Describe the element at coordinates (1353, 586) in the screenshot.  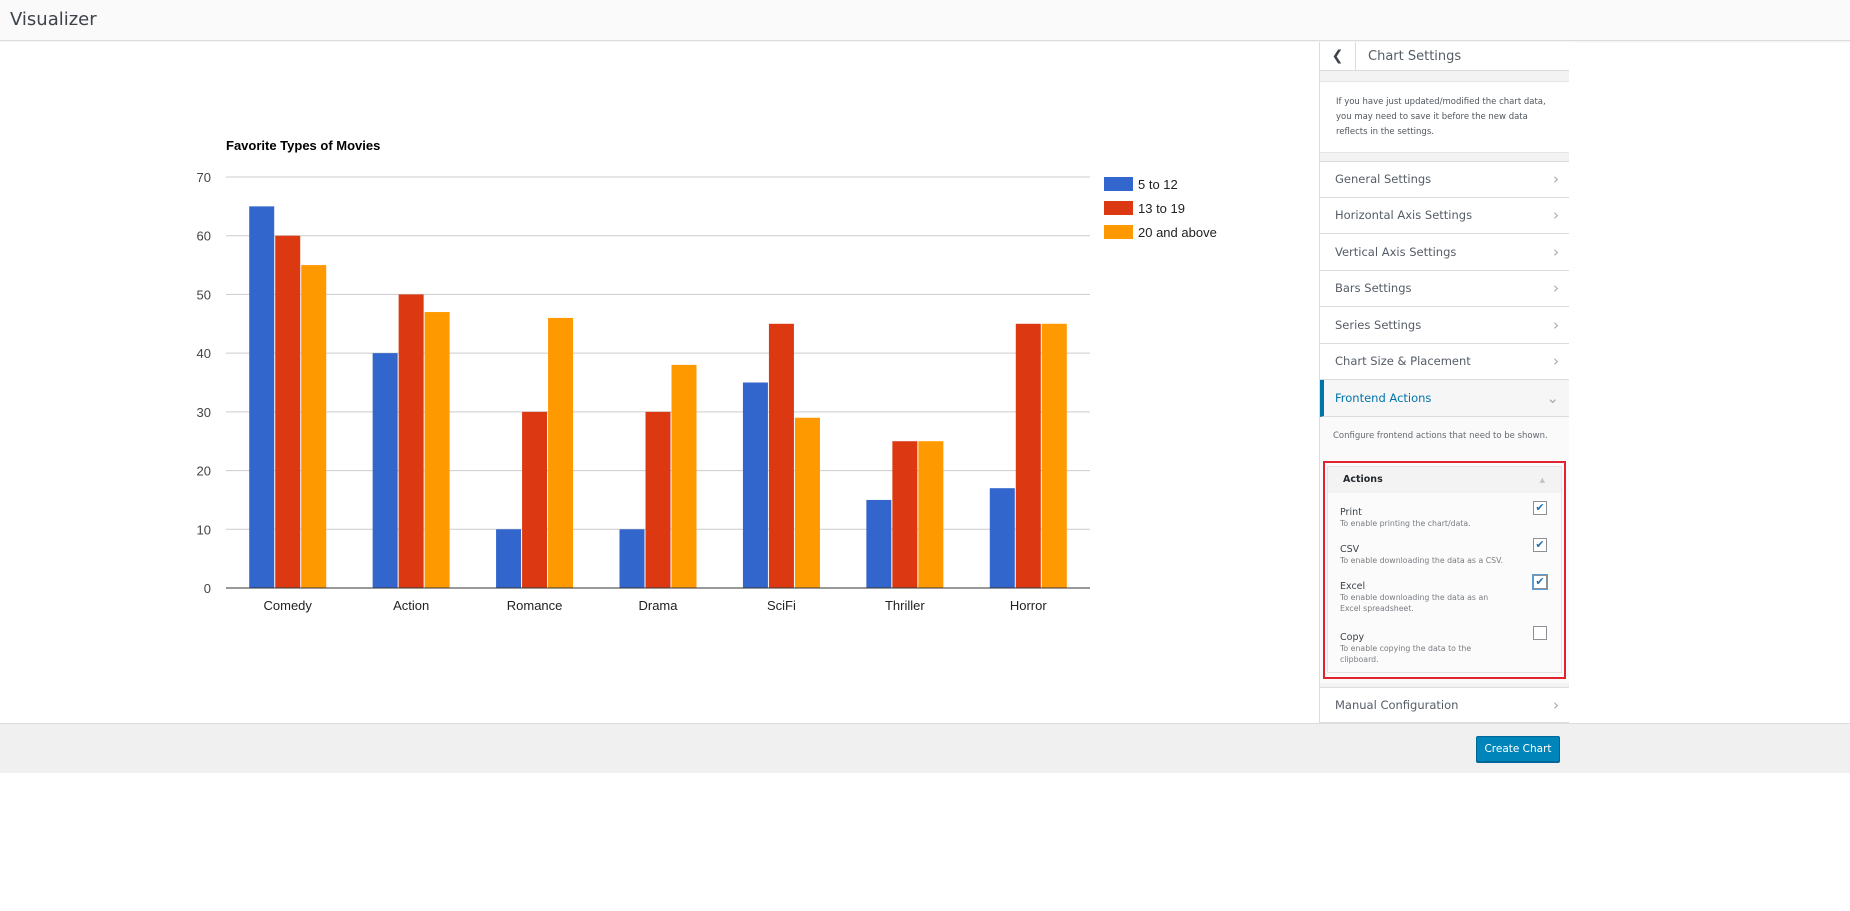
I see `action-label: Excel` at that location.